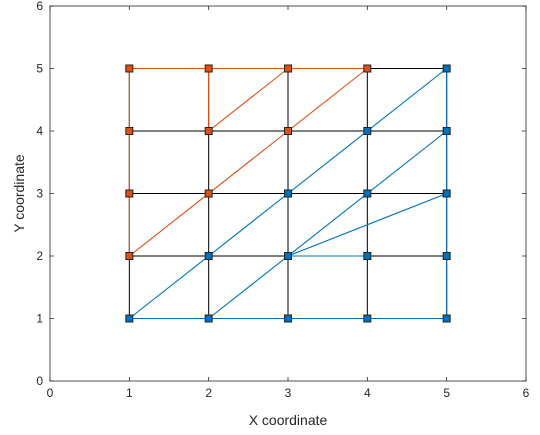  I want to click on y-axis-label: Y coordinate, so click(19, 193).